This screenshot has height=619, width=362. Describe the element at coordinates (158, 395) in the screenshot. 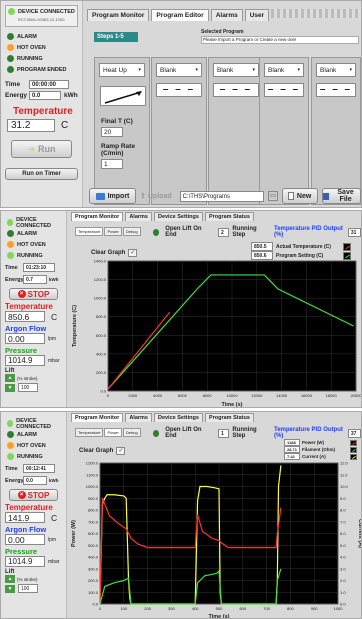

I see `x-tick-label: 4000` at that location.